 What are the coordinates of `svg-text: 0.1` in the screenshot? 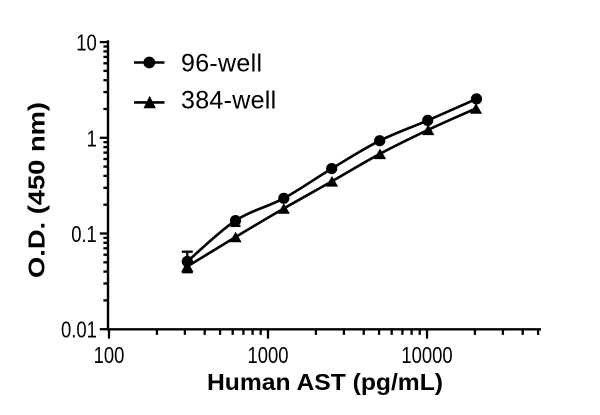 It's located at (84, 234).